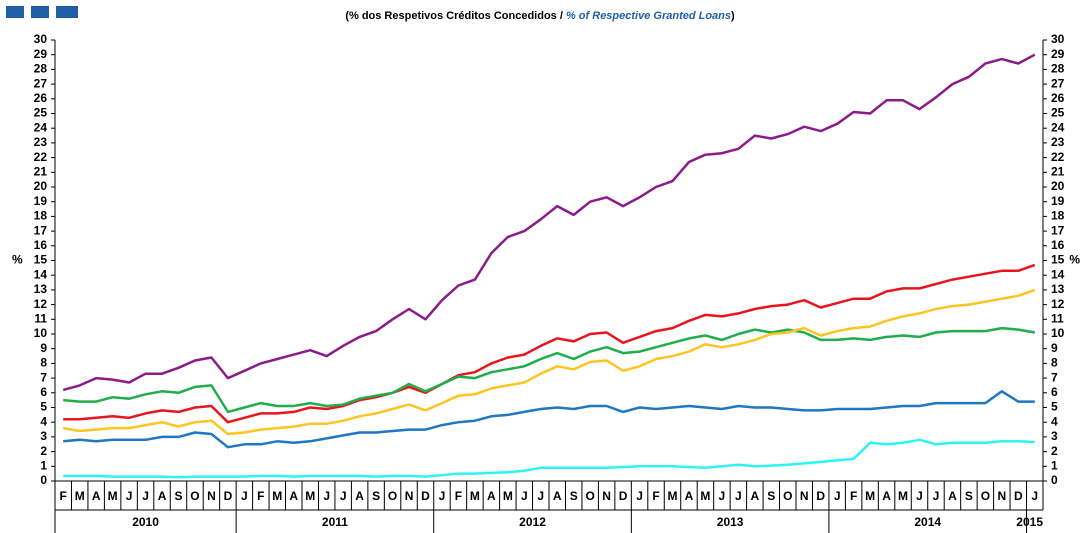  What do you see at coordinates (41, 39) in the screenshot?
I see `y-tick-label: 30` at bounding box center [41, 39].